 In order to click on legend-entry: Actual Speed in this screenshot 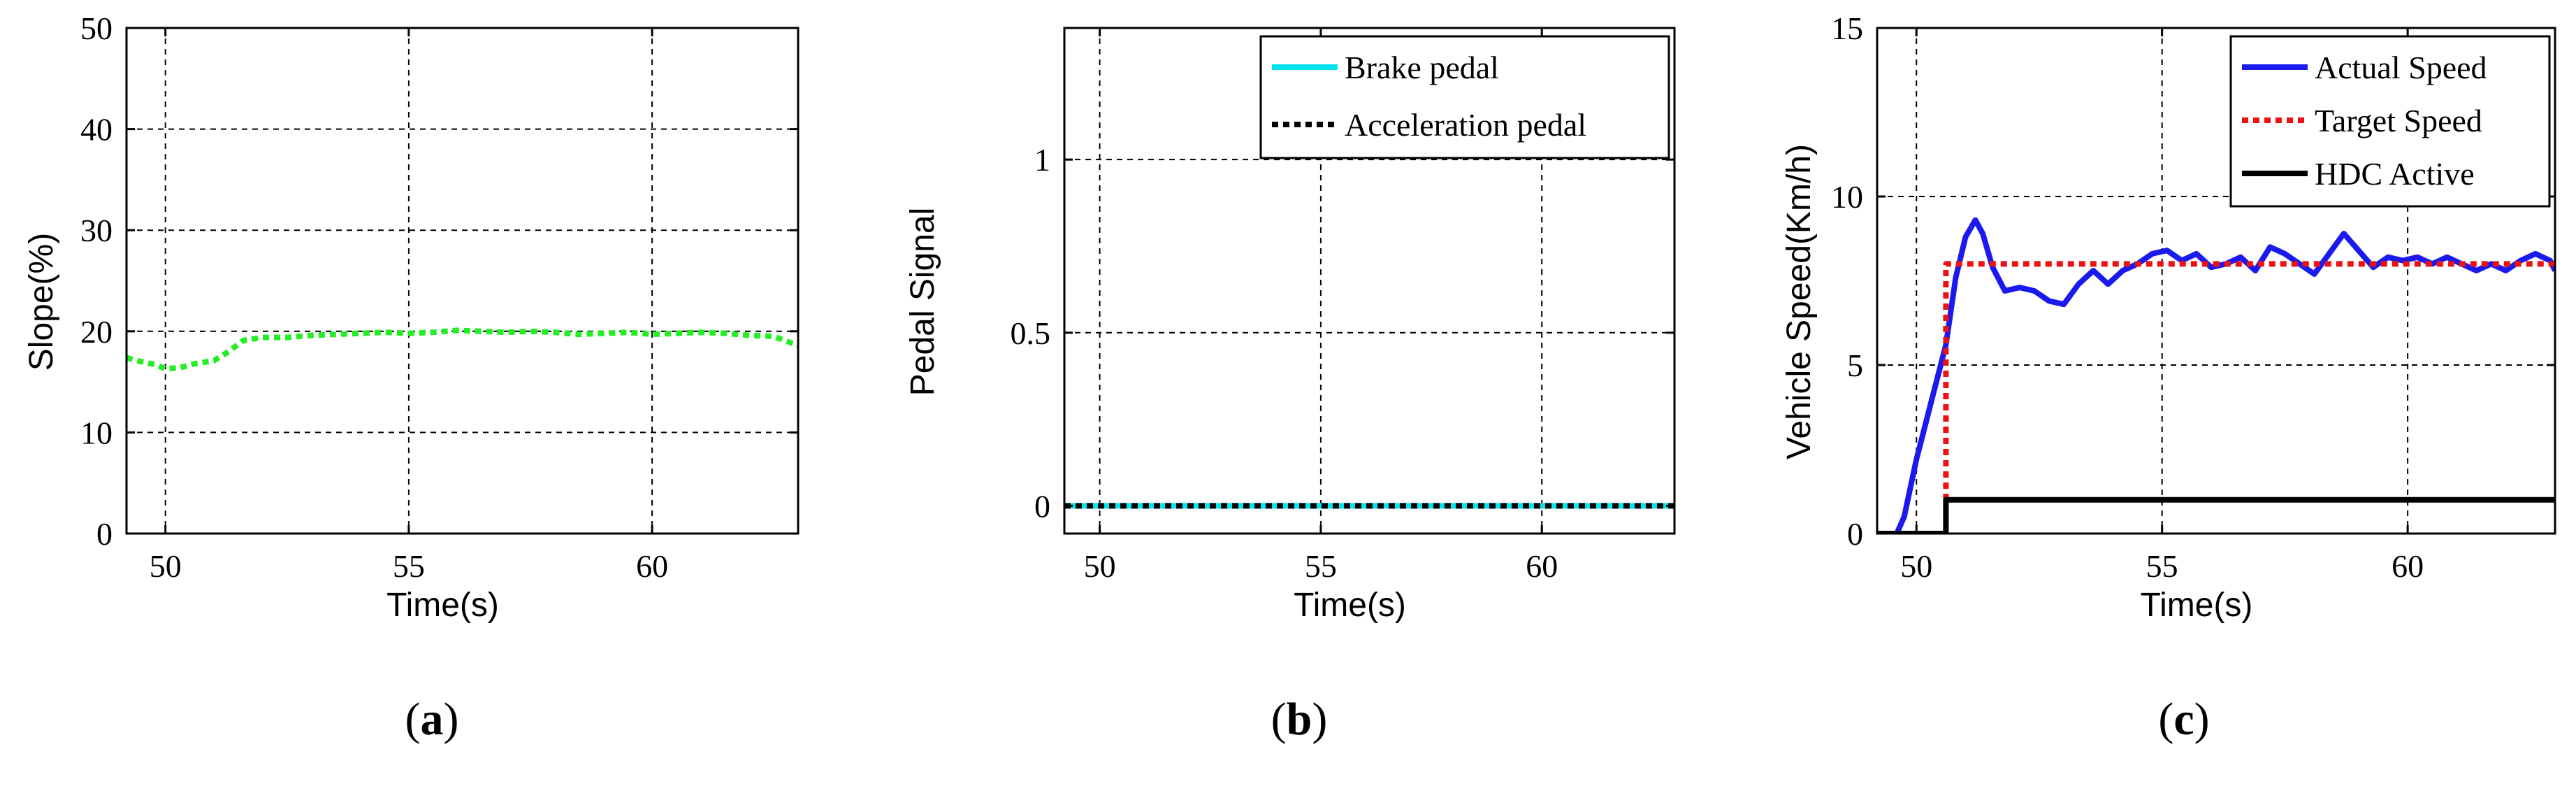, I will do `click(2401, 67)`.